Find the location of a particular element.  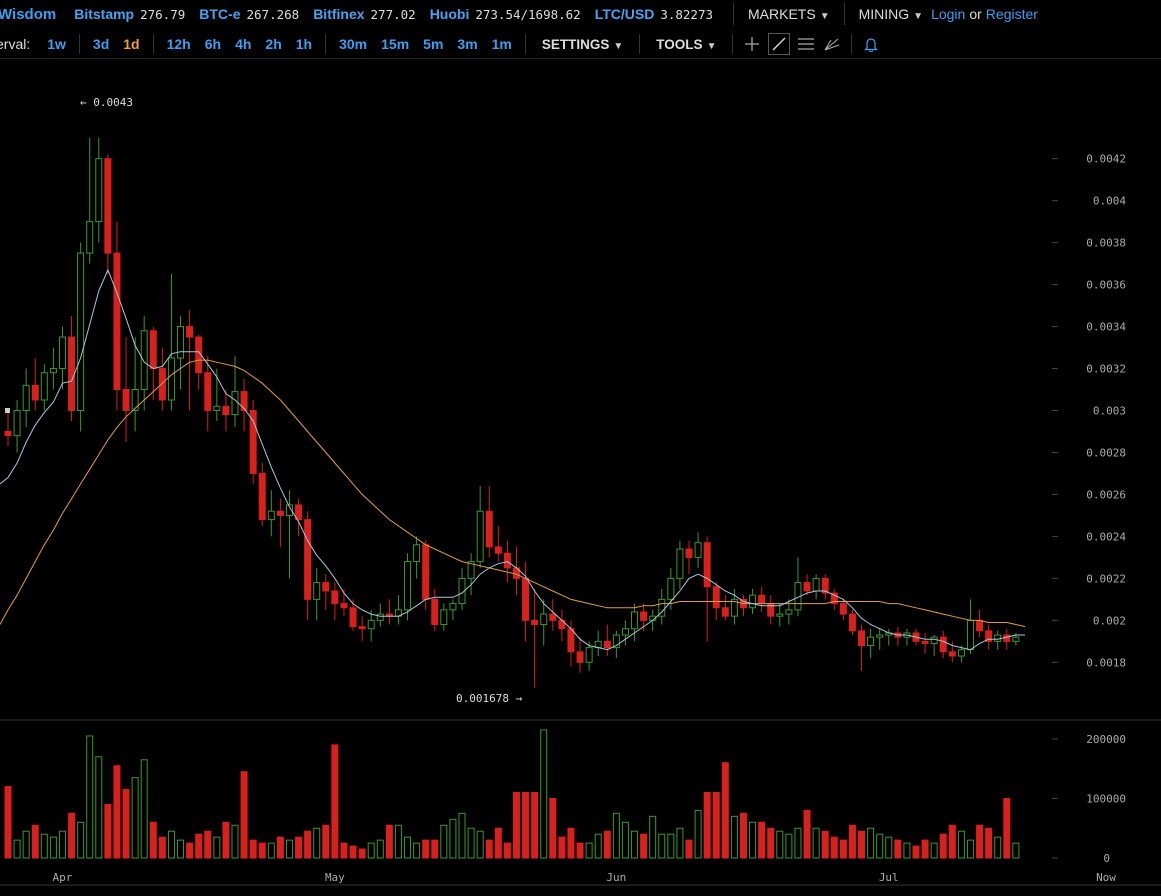

fib-lines-icon is located at coordinates (806, 44).